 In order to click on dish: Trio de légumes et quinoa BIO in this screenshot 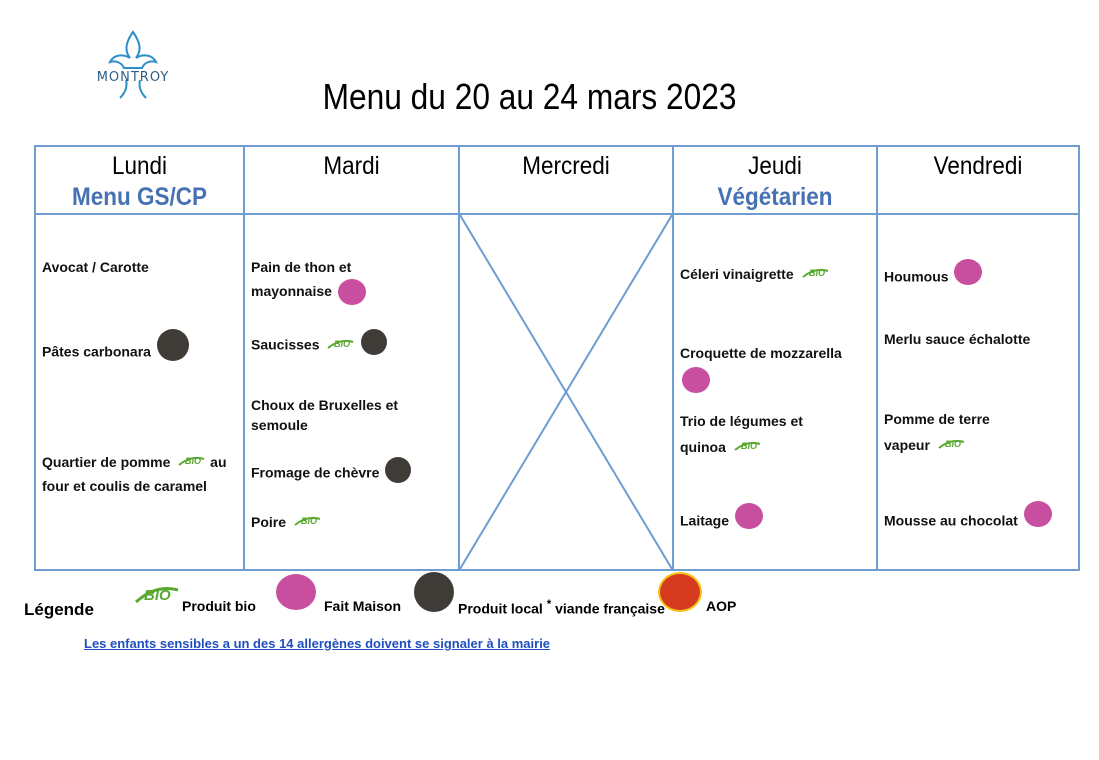, I will do `click(770, 436)`.